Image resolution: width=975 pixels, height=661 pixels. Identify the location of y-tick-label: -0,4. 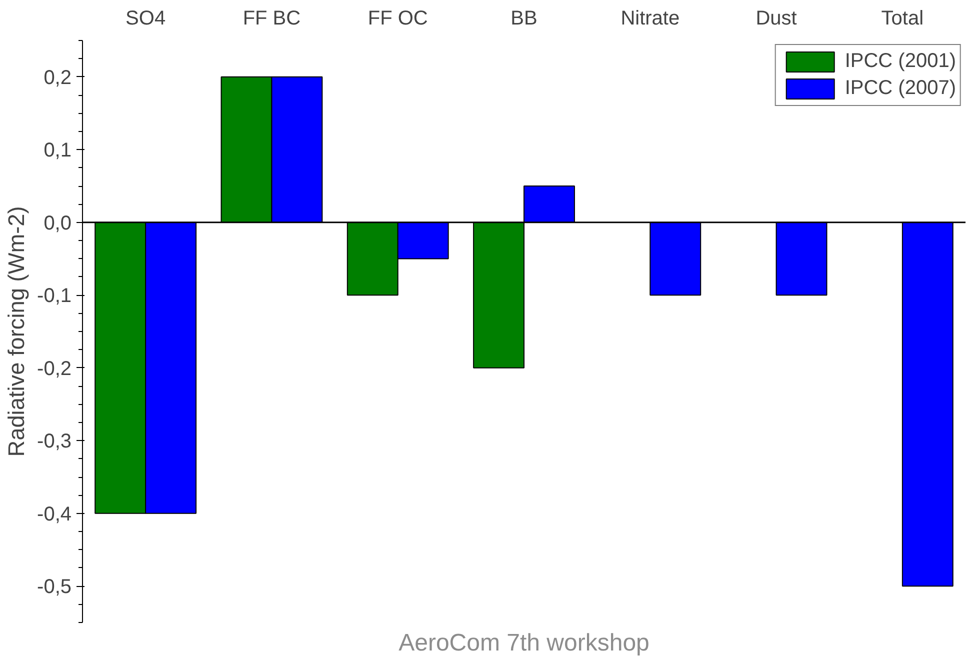
(54, 514).